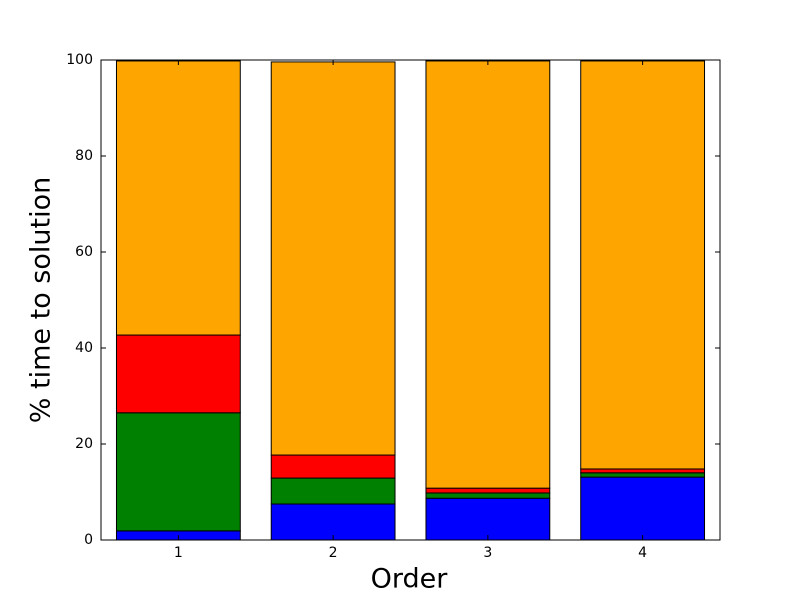 The height and width of the screenshot is (600, 800). What do you see at coordinates (84, 252) in the screenshot?
I see `y-tick-label: 60` at bounding box center [84, 252].